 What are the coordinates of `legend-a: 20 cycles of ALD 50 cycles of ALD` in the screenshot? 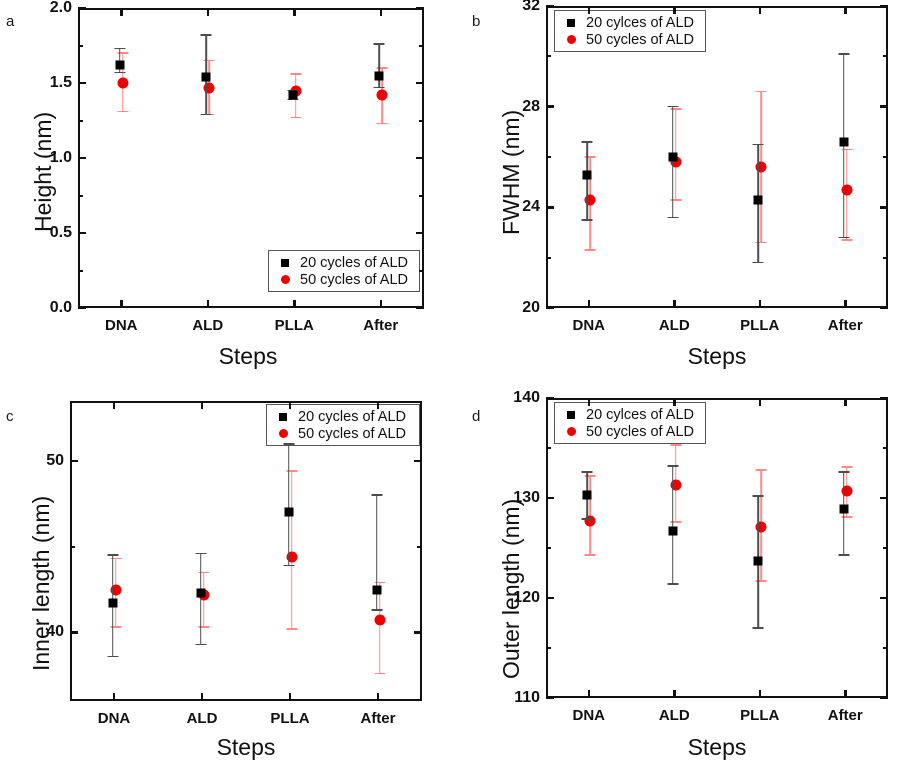 It's located at (344, 271).